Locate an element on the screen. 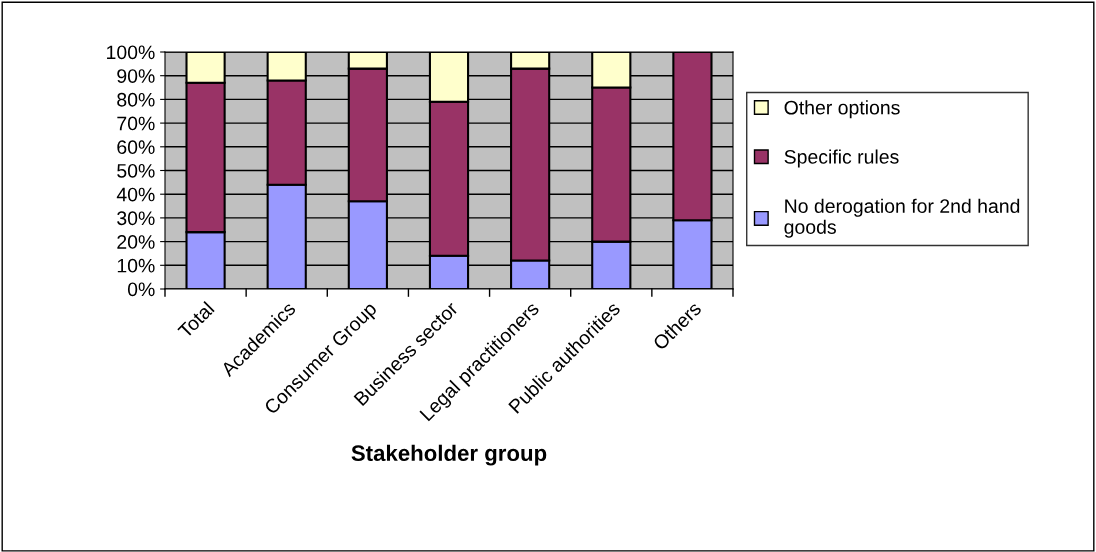 The width and height of the screenshot is (1096, 552). y-tick-label: 30% is located at coordinates (136, 218).